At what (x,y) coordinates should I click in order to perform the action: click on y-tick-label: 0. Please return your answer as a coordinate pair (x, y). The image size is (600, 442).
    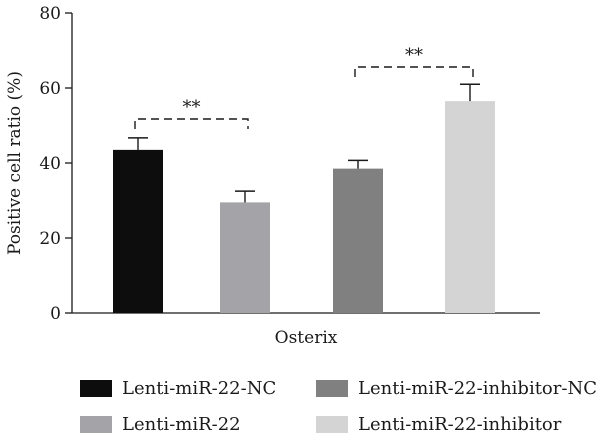
    Looking at the image, I should click on (55, 314).